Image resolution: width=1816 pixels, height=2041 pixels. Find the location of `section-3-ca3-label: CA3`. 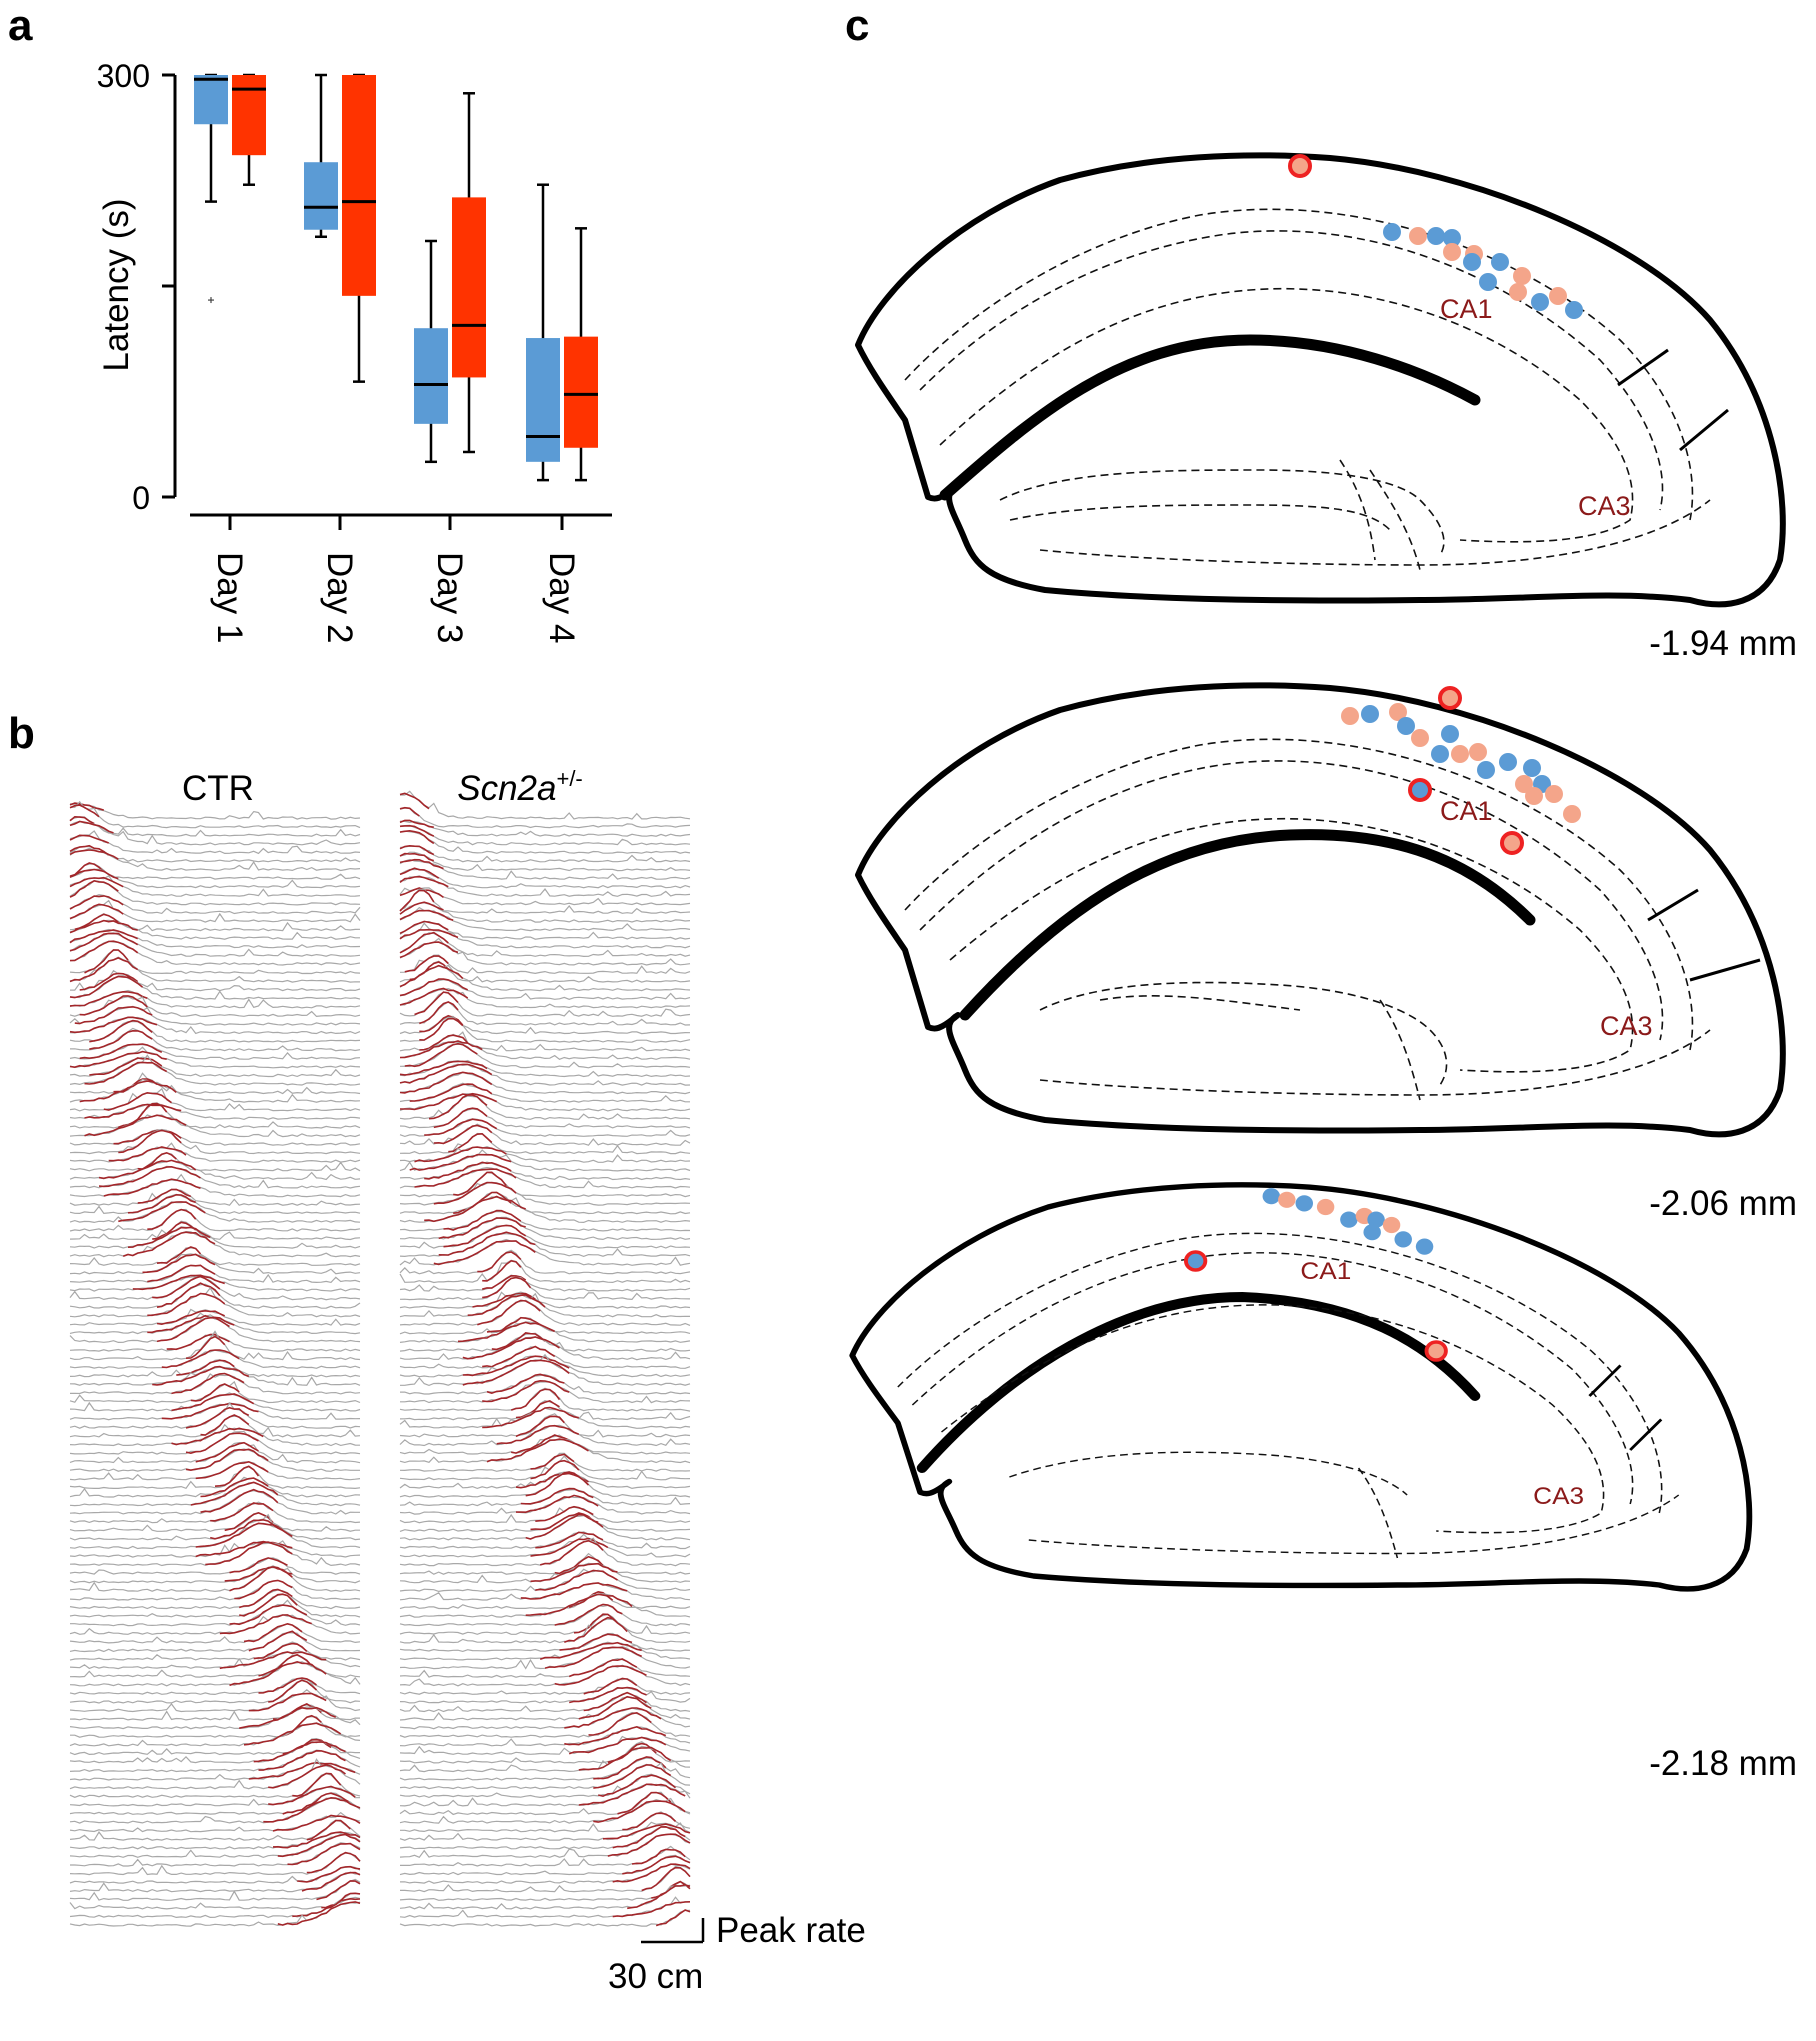

section-3-ca3-label: CA3 is located at coordinates (1558, 1496).